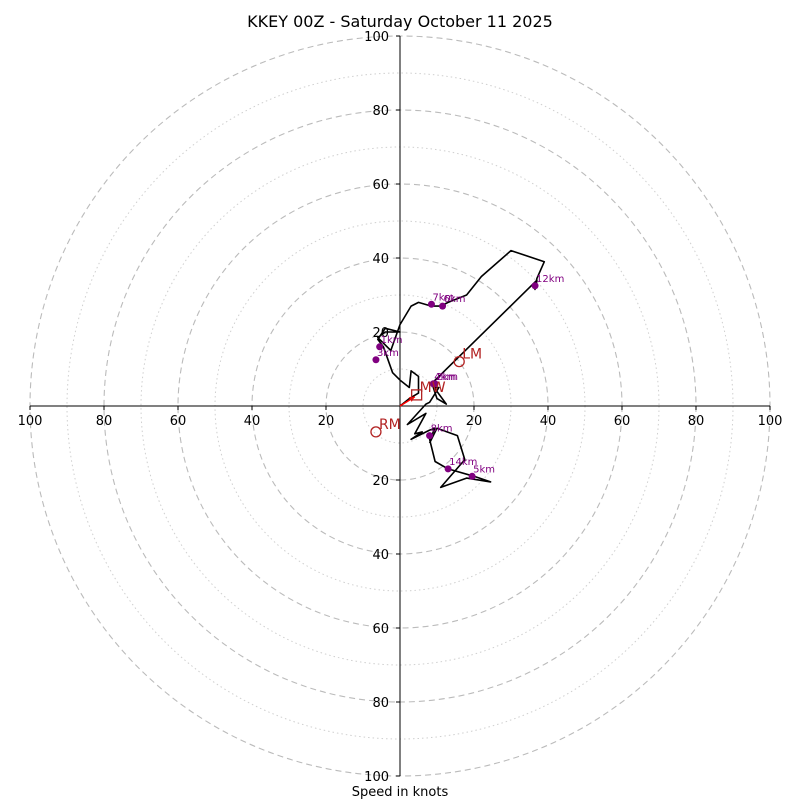 Image resolution: width=800 pixels, height=800 pixels. What do you see at coordinates (400, 21) in the screenshot?
I see `chart-title: KKEY 00Z - Saturday October 11 2025` at bounding box center [400, 21].